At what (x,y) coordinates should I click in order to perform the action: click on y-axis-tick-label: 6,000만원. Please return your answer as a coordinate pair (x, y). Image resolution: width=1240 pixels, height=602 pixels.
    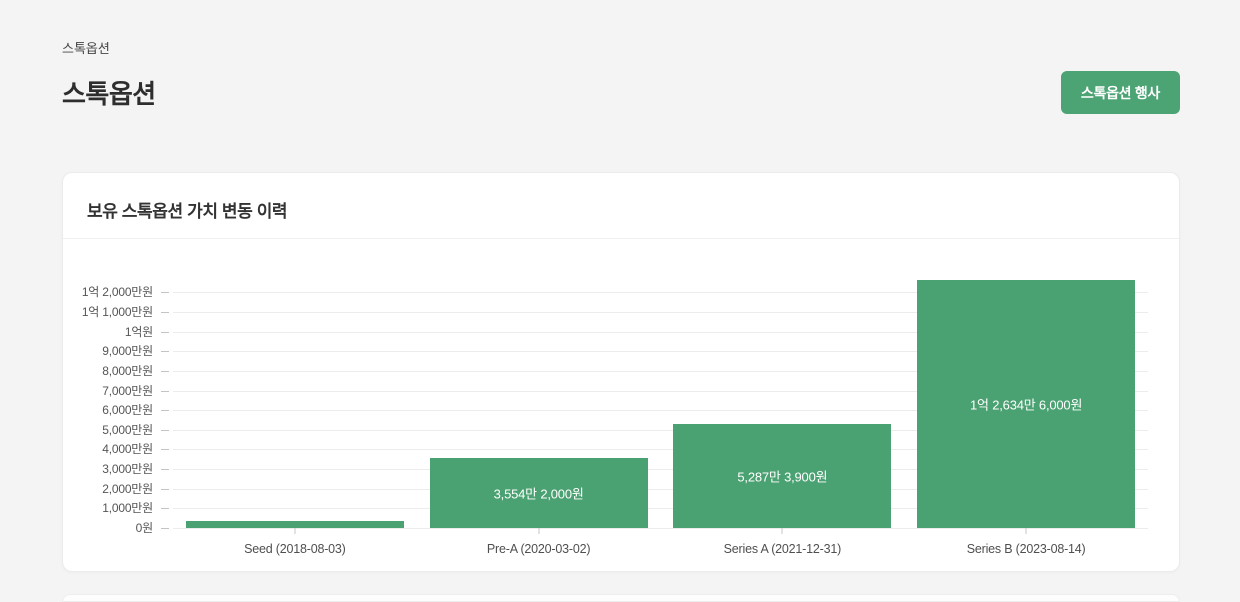
    Looking at the image, I should click on (127, 410).